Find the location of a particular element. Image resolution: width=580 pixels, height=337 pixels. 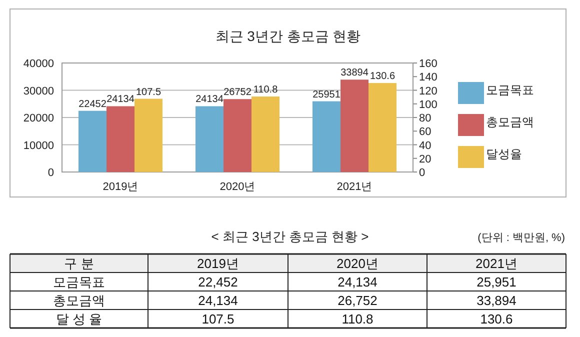

data-label: 25951 is located at coordinates (326, 94).